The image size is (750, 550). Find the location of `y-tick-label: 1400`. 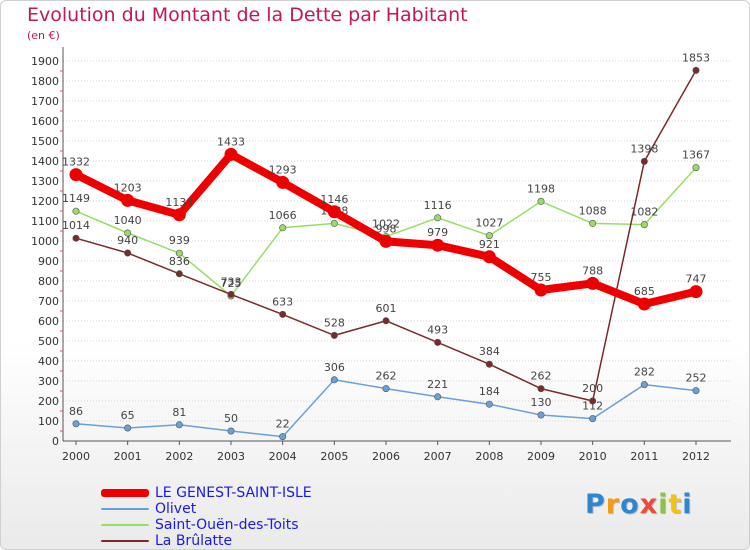

y-tick-label: 1400 is located at coordinates (45, 161).